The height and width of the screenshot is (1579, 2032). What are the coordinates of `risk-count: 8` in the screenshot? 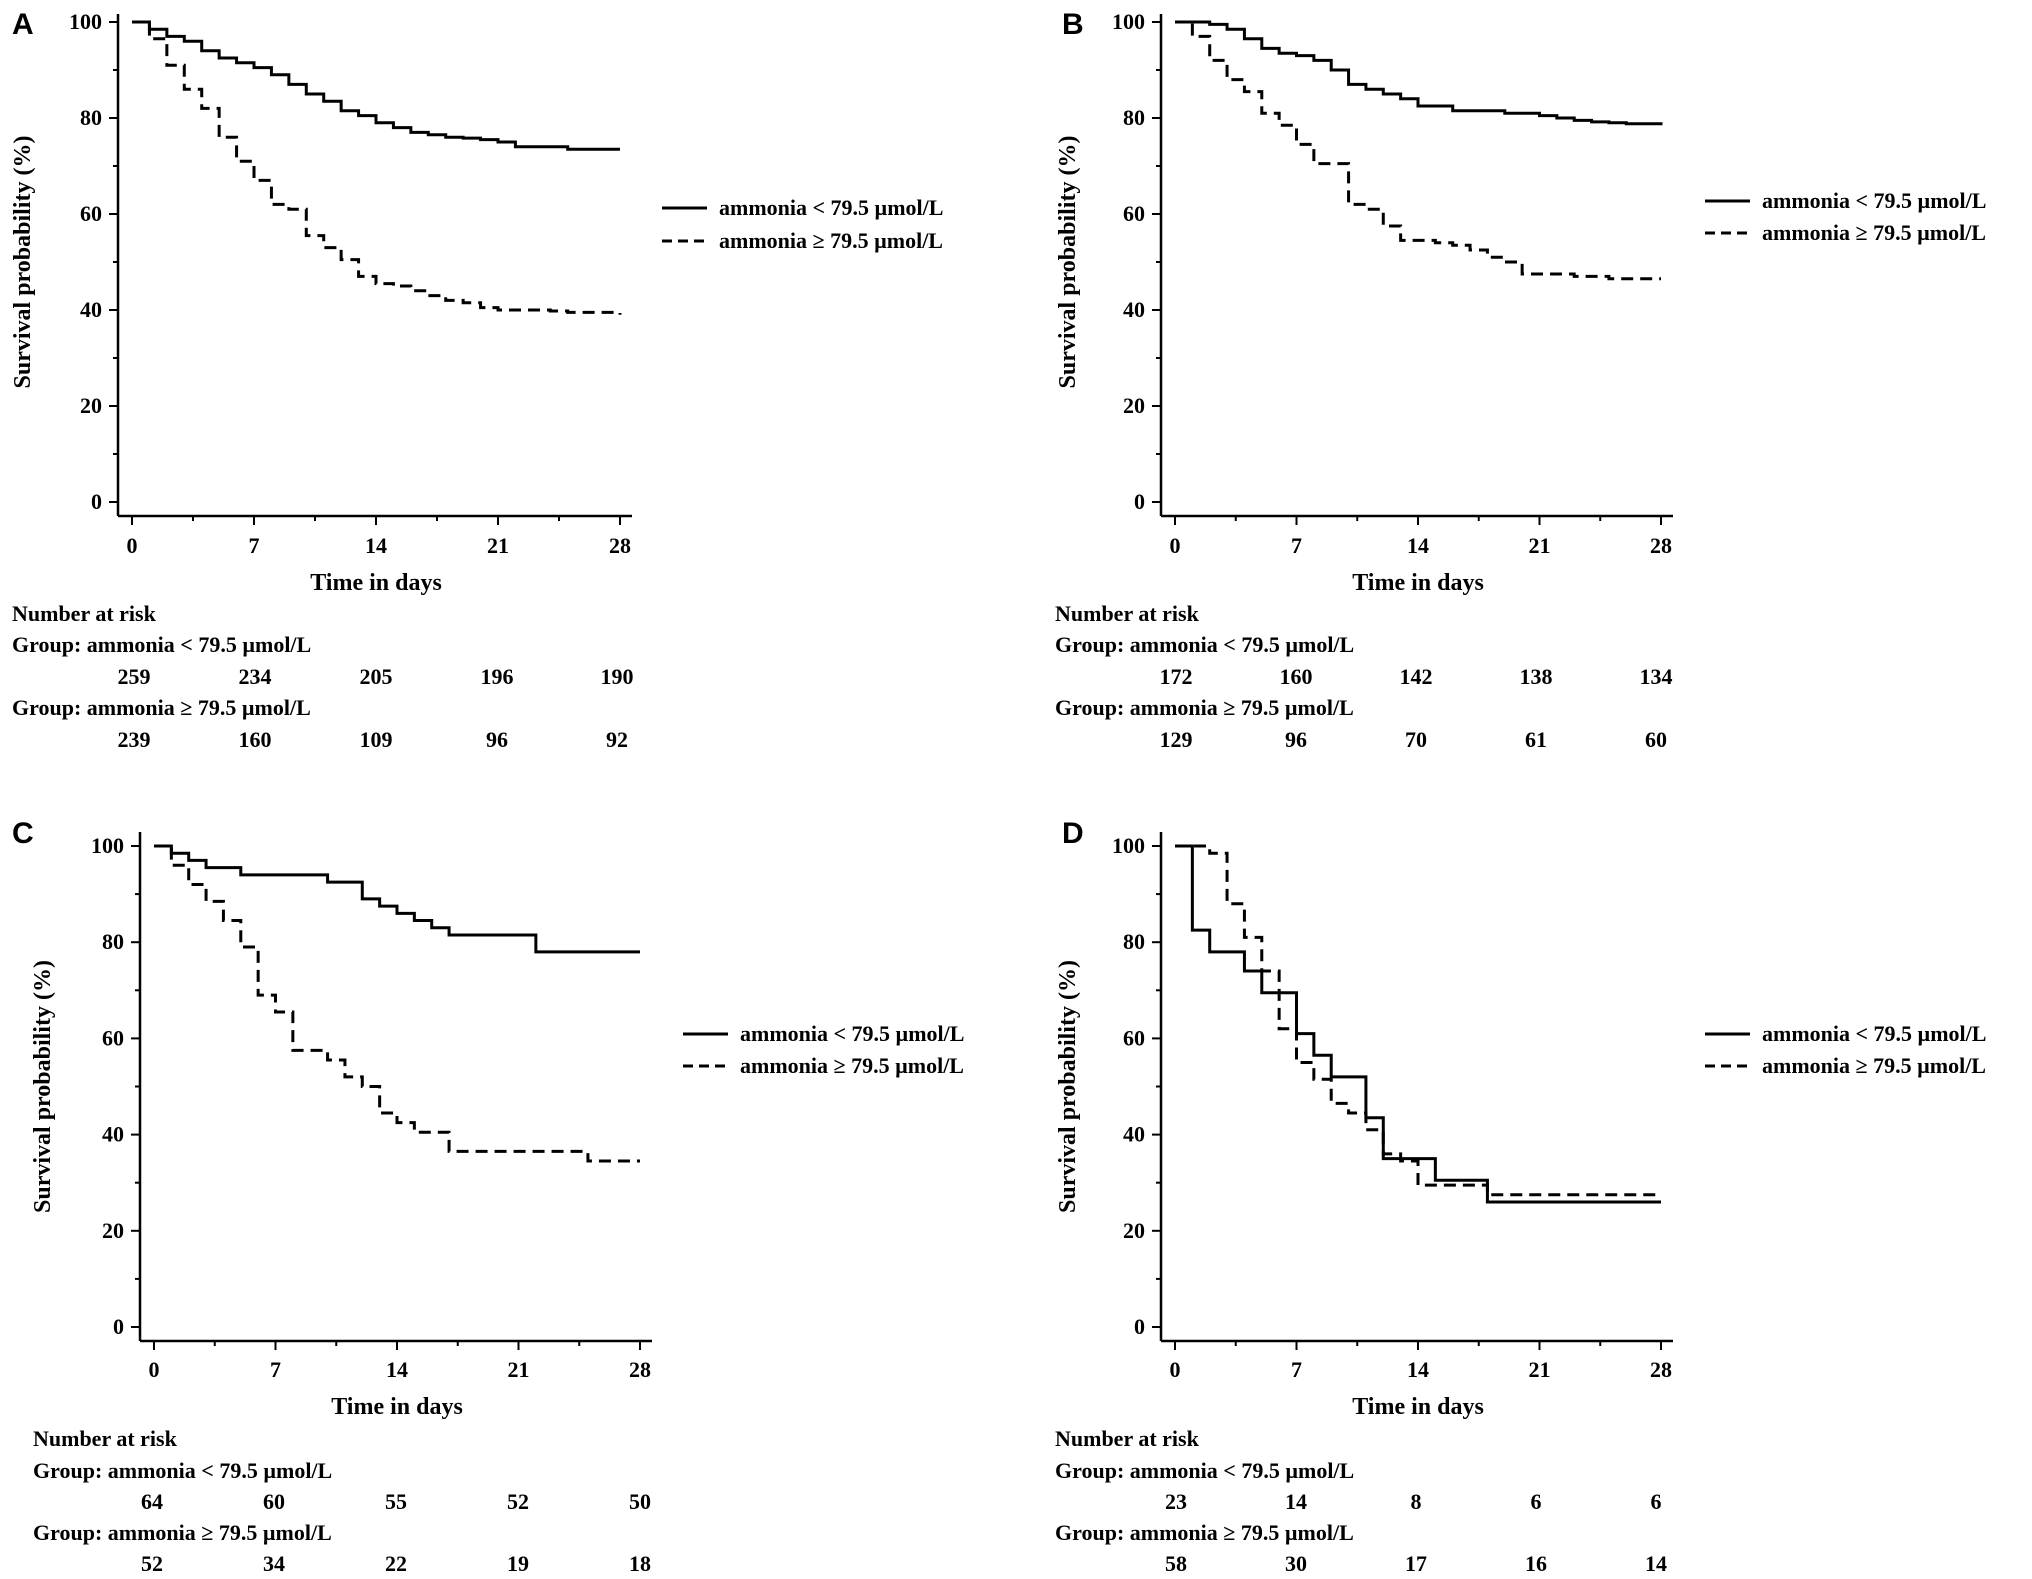 It's located at (1416, 1501).